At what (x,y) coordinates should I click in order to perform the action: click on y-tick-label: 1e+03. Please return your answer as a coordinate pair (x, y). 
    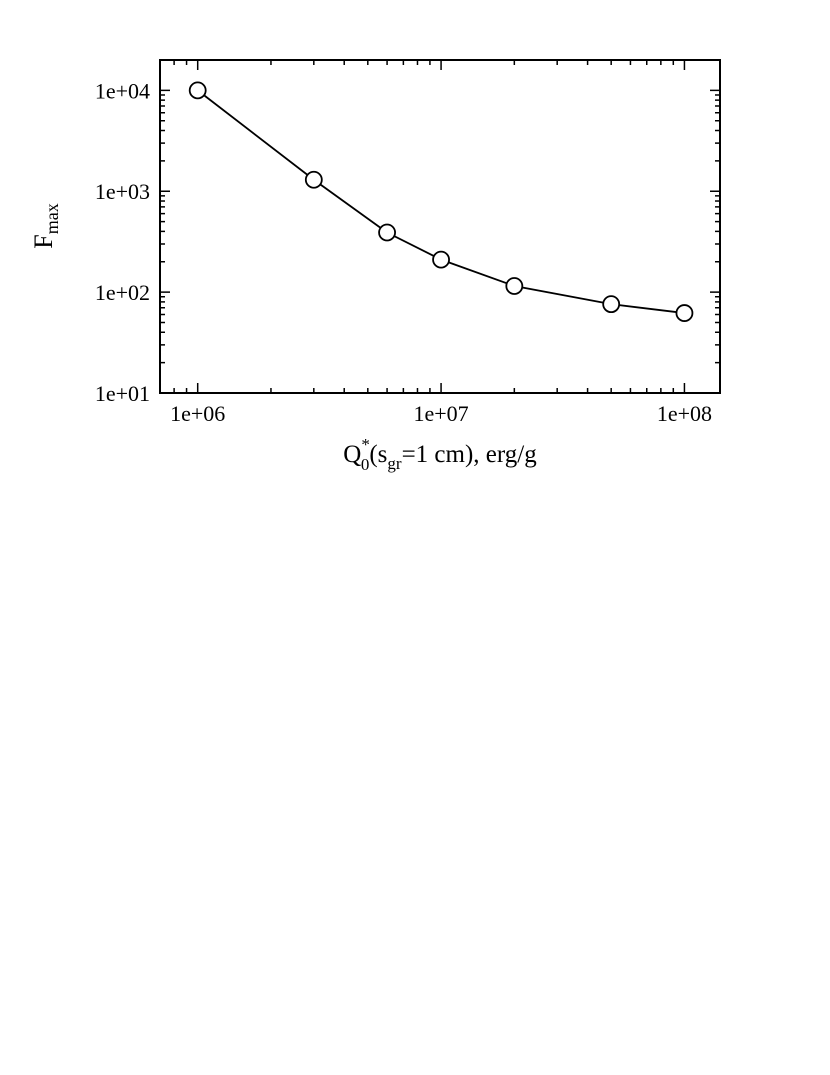
    Looking at the image, I should click on (122, 191).